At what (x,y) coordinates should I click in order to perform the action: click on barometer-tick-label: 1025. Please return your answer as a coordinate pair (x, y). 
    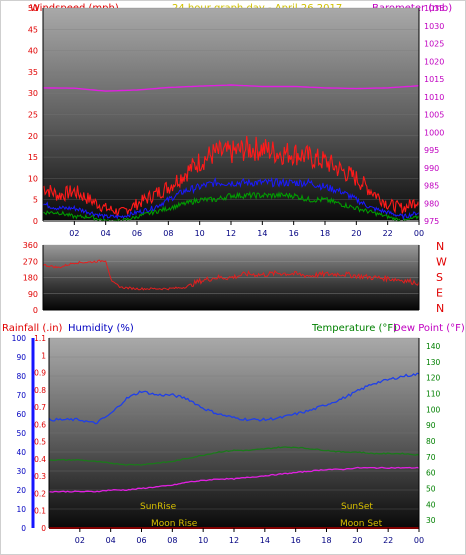
    Looking at the image, I should click on (434, 44).